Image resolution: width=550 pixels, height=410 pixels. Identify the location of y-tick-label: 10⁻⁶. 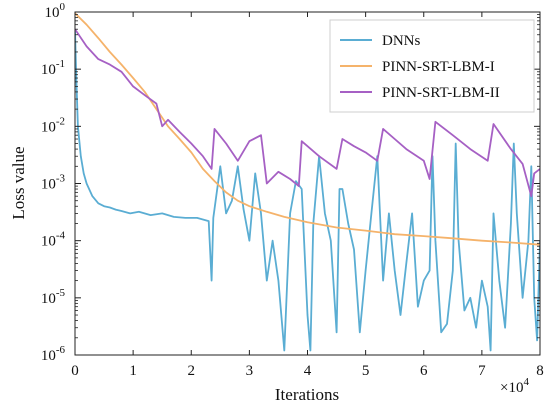
(53, 354).